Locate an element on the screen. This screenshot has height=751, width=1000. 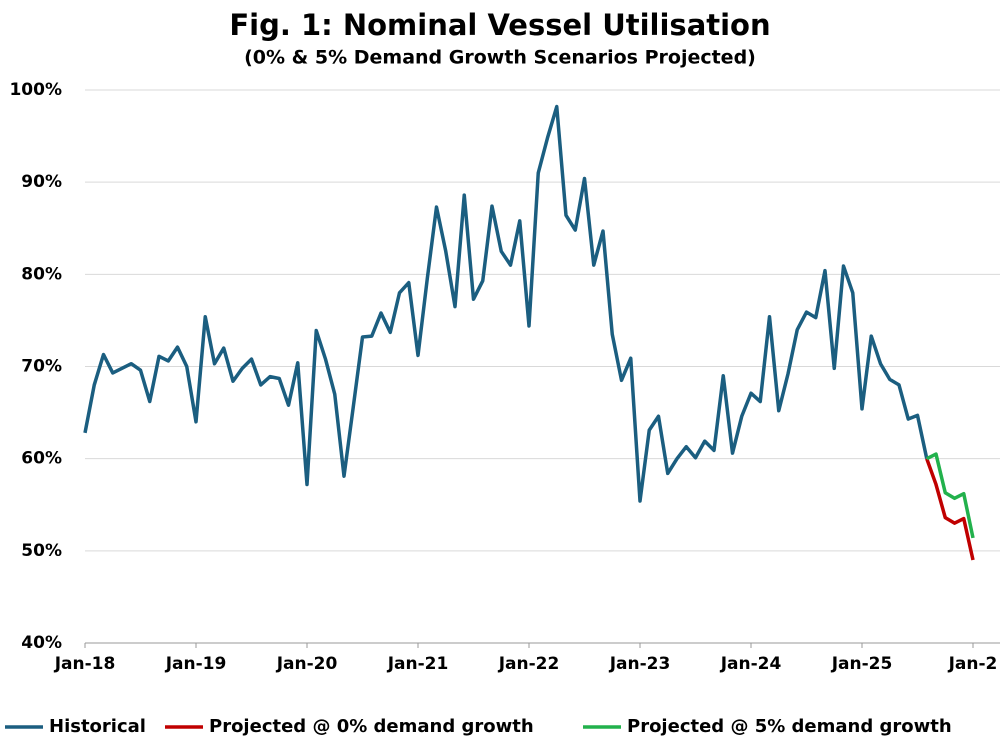
chart-title: Fig. 1: Nominal Vessel Utilisation is located at coordinates (499, 25).